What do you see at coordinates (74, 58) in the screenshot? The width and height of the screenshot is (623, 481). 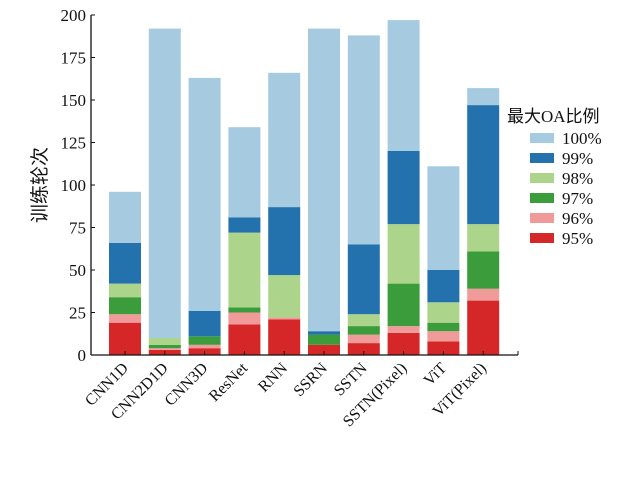 I see `y-tick-label: 175` at bounding box center [74, 58].